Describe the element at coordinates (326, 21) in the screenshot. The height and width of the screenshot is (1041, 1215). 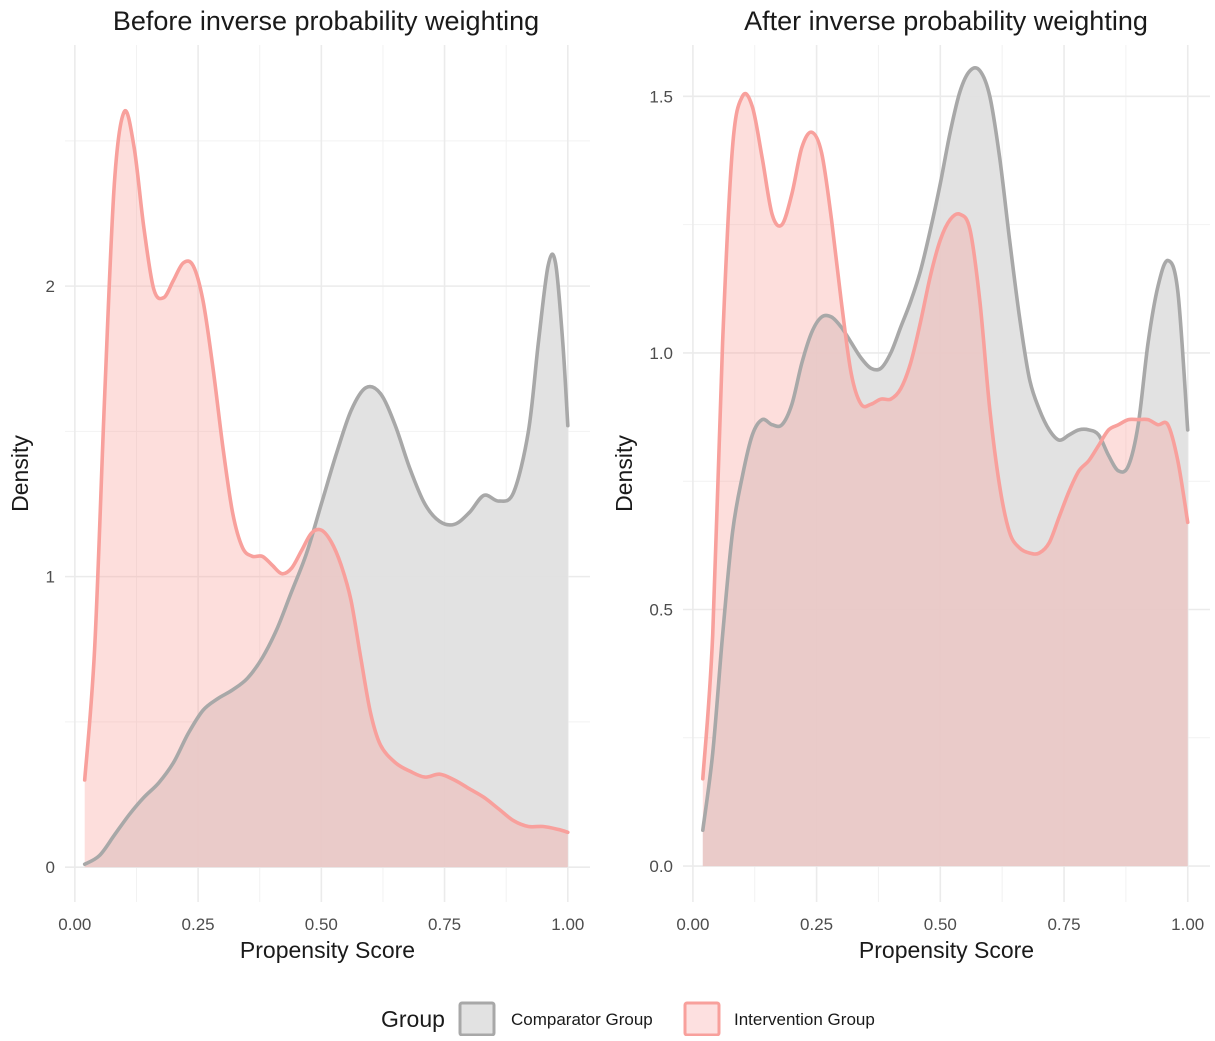
I see `panel-title: Before inverse probability weighting` at that location.